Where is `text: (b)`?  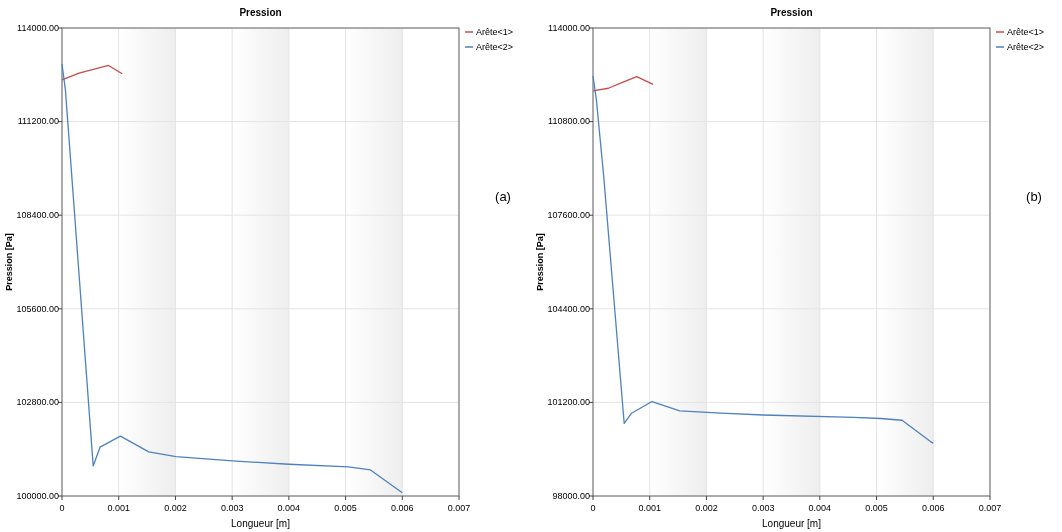
text: (b) is located at coordinates (1034, 197).